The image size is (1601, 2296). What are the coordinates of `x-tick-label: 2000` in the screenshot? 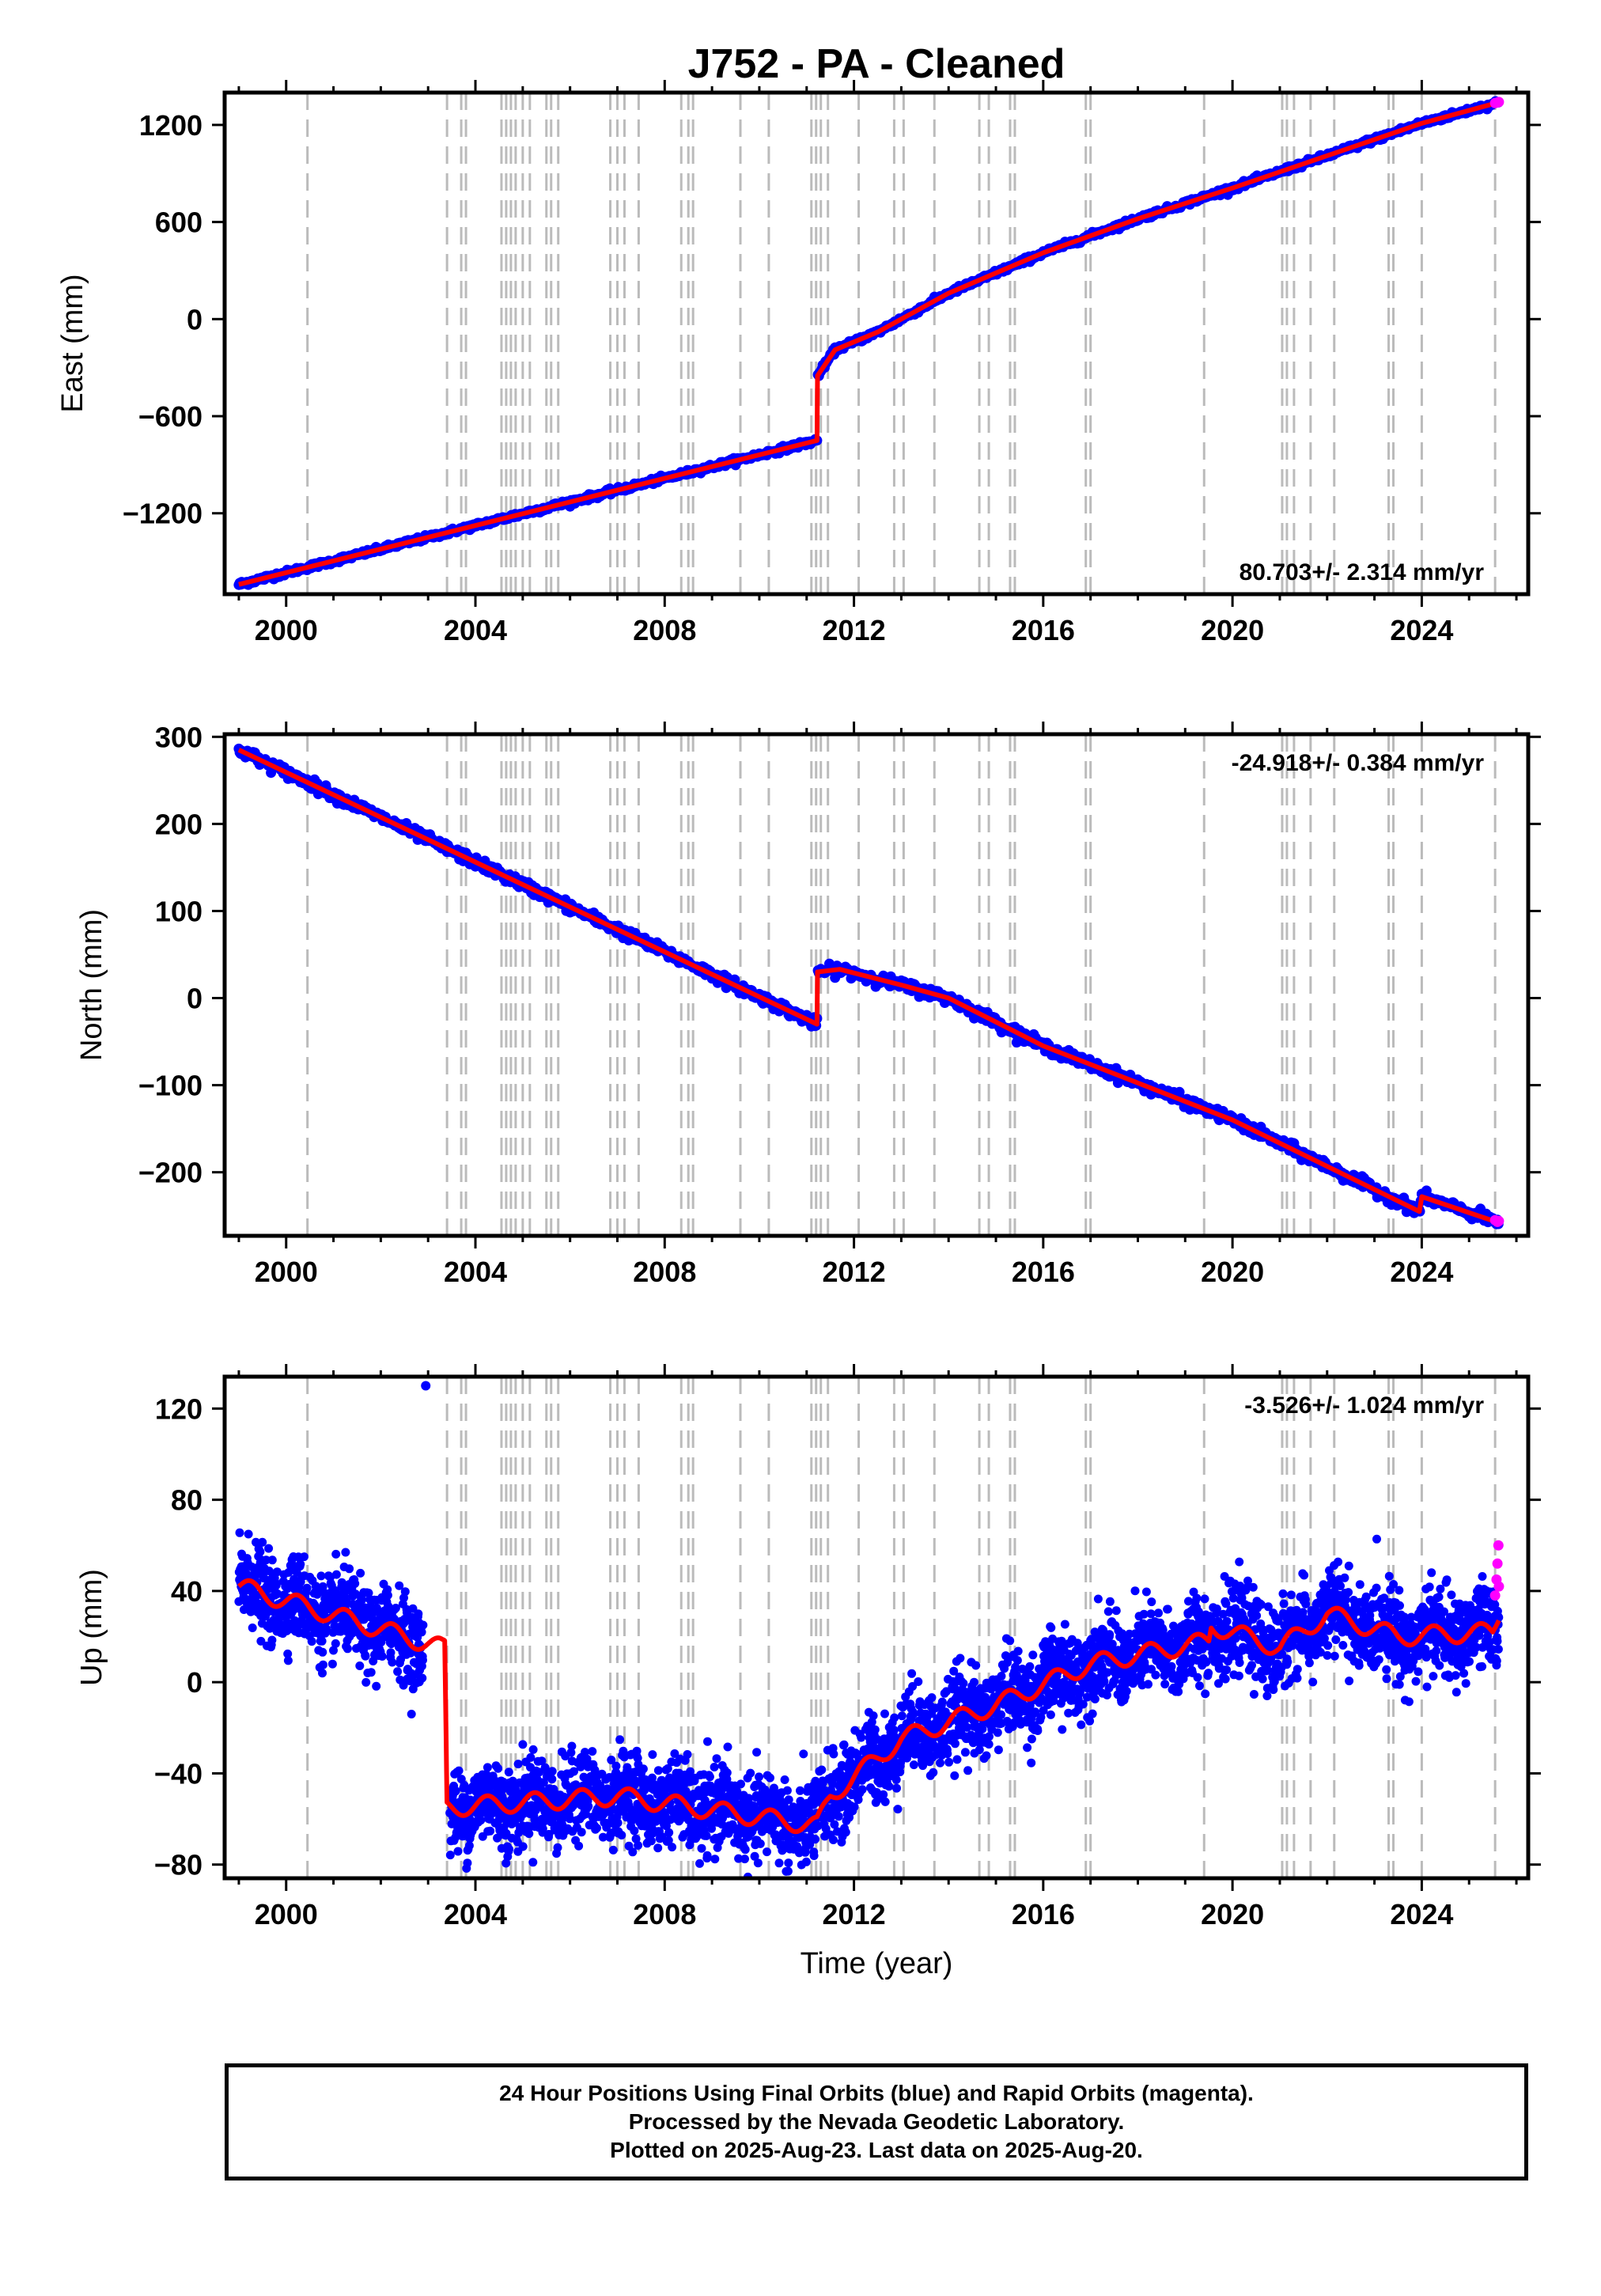 It's located at (287, 1272).